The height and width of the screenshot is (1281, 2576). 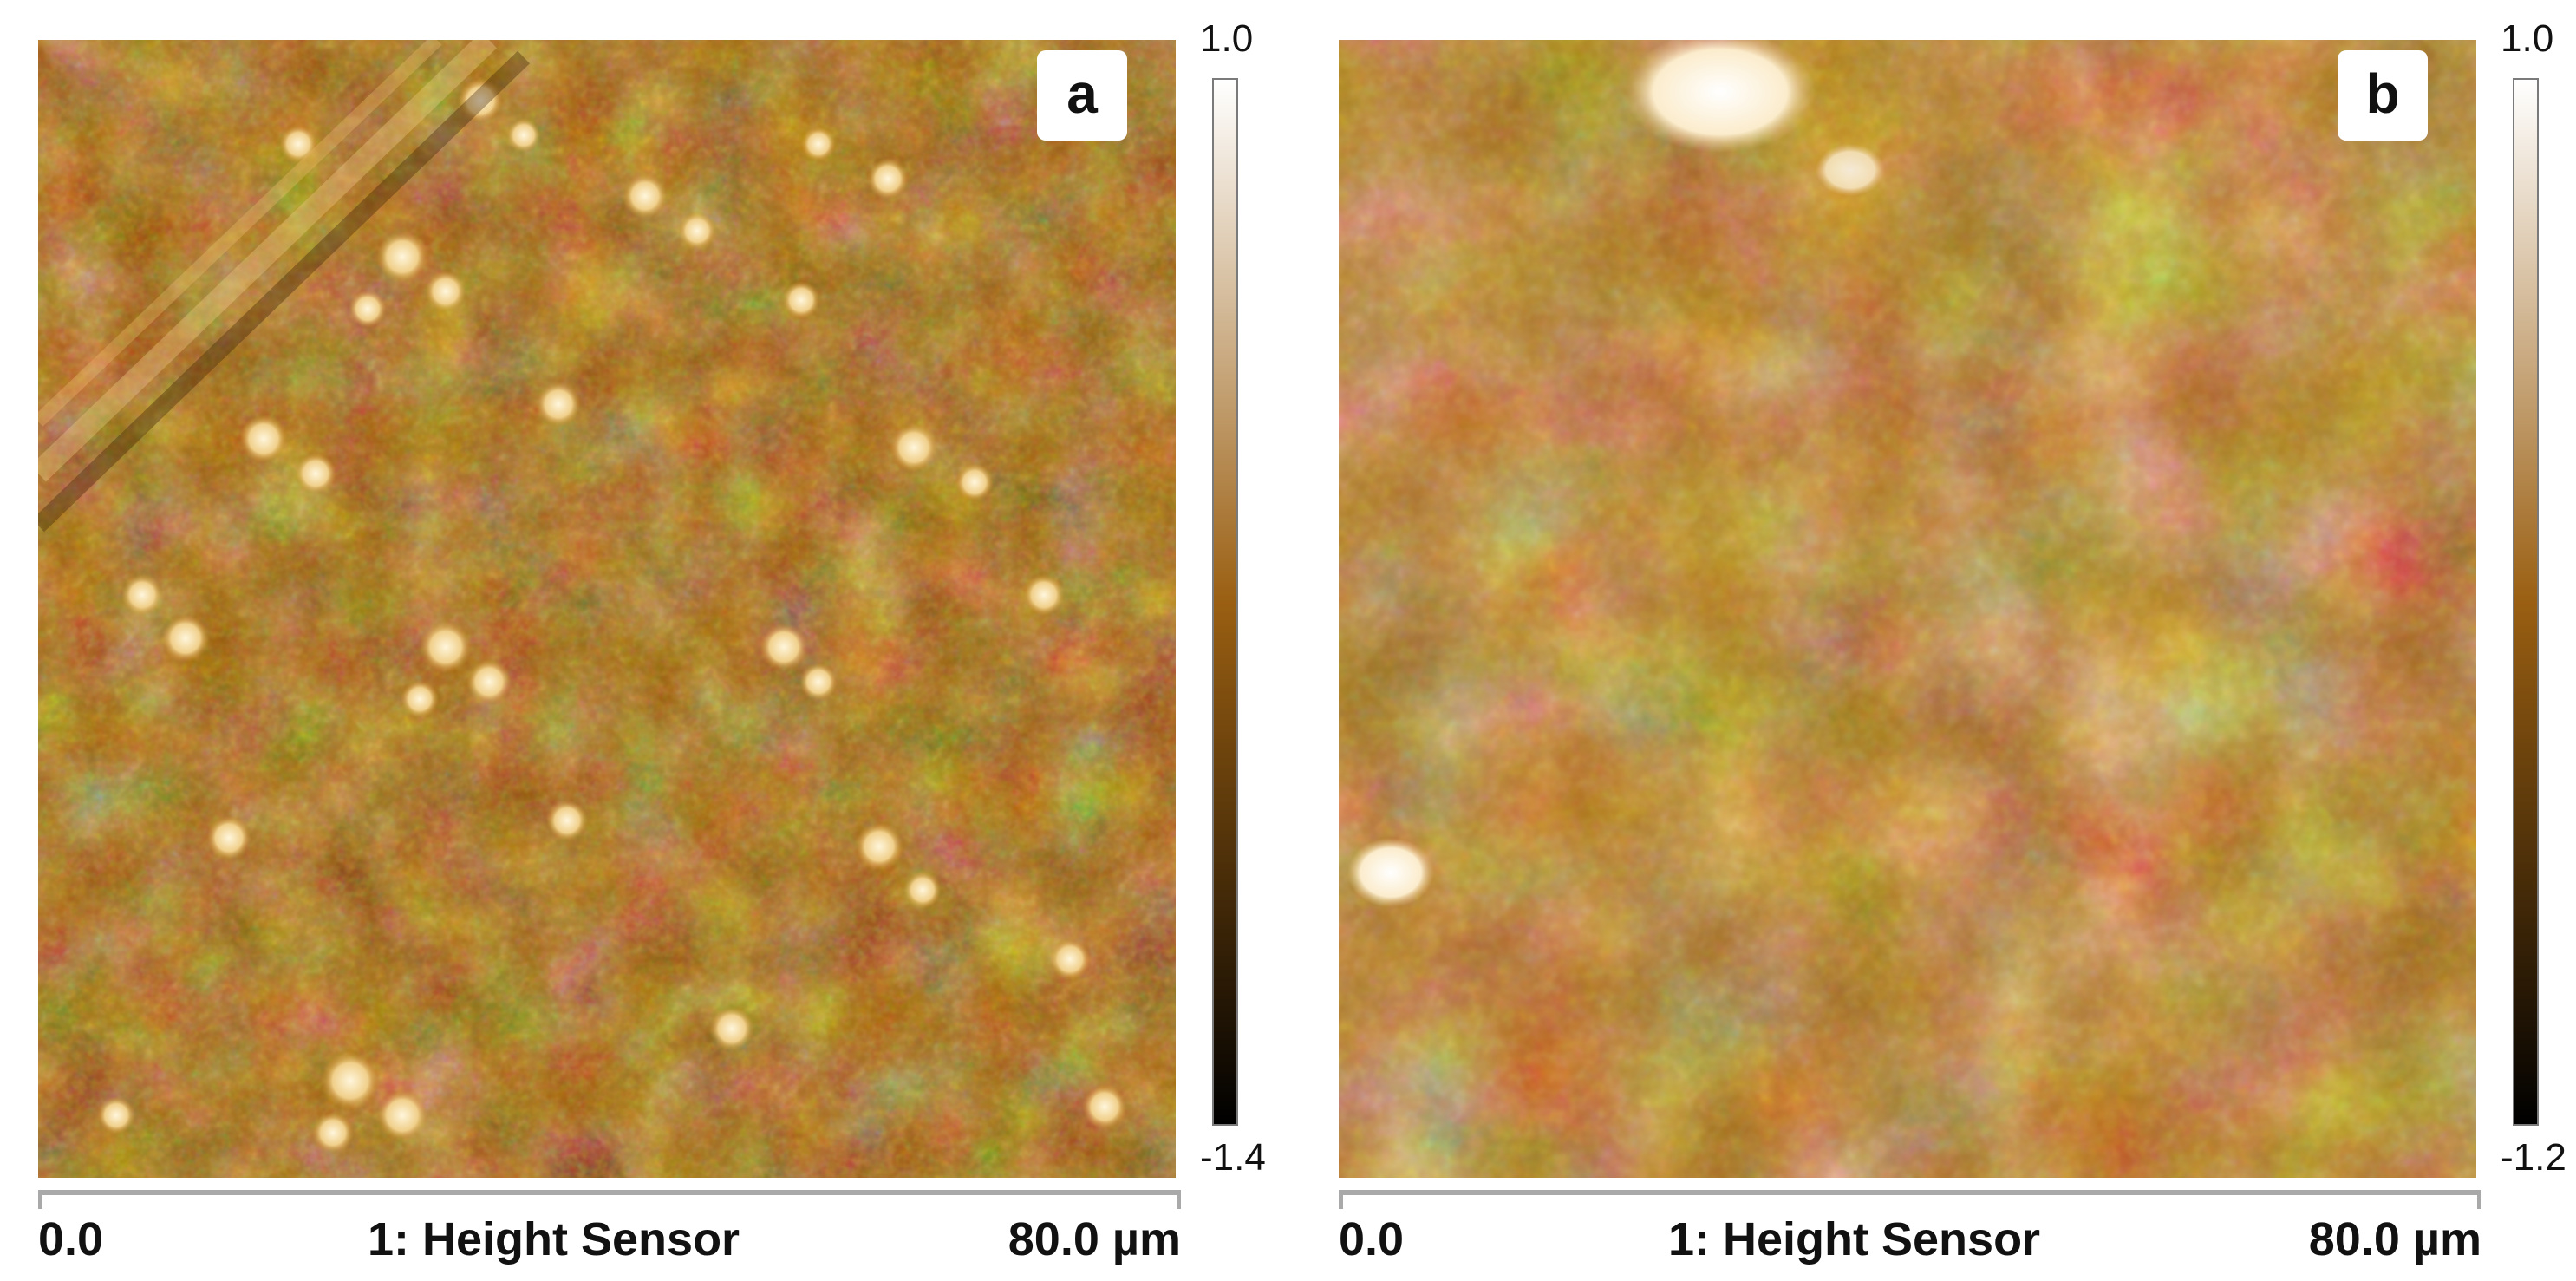 I want to click on axis-end-label-a: 80.0 µm, so click(x=1095, y=1239).